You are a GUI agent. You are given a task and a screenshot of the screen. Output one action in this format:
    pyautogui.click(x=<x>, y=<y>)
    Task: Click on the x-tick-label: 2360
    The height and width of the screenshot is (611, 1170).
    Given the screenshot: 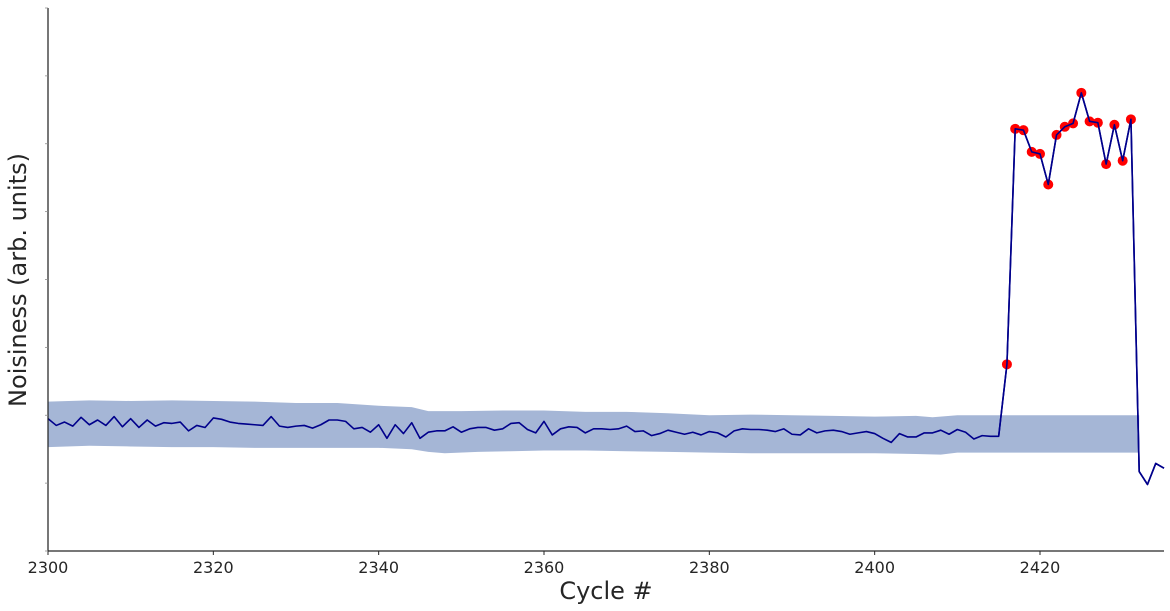 What is the action you would take?
    pyautogui.click(x=544, y=567)
    